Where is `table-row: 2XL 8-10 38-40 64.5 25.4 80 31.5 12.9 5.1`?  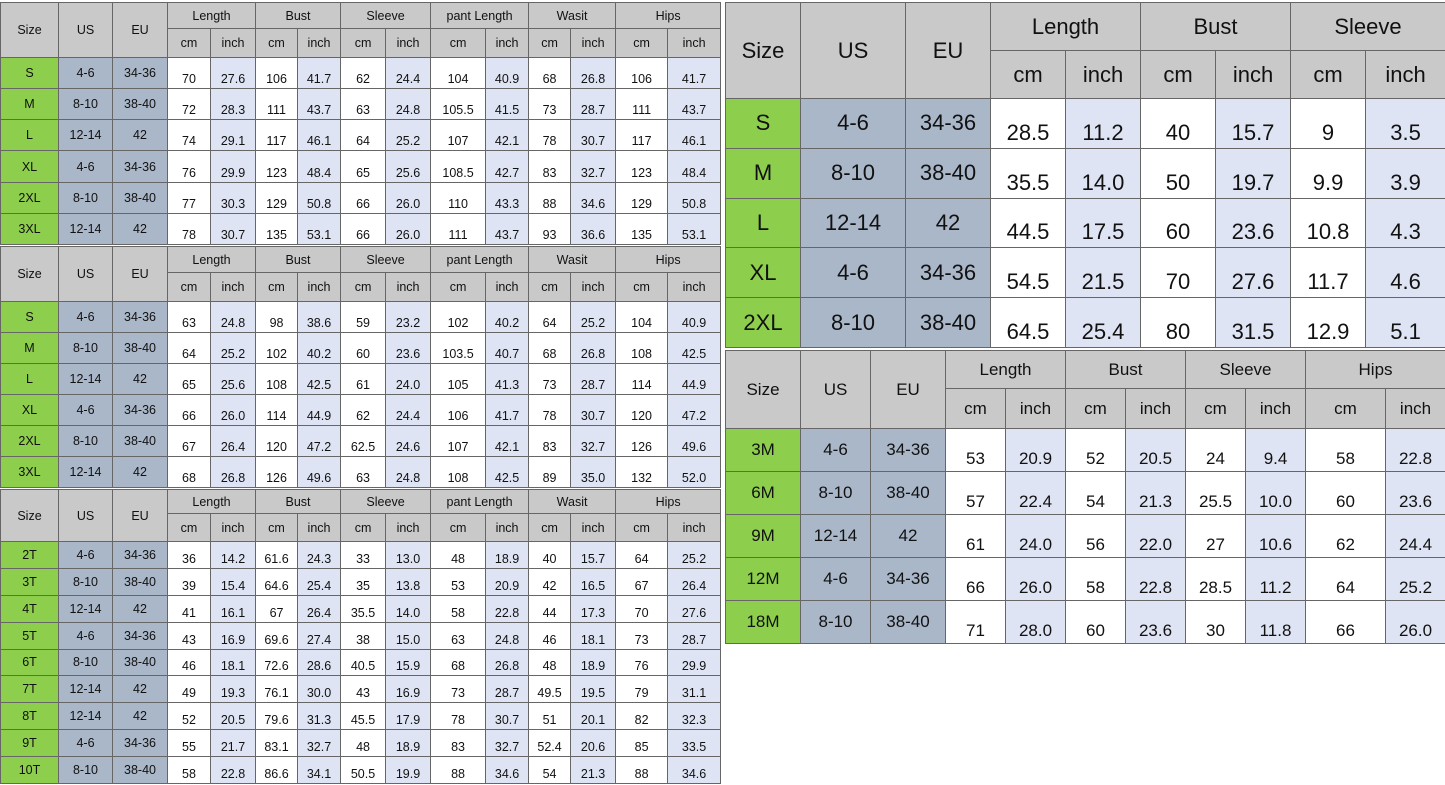 table-row: 2XL 8-10 38-40 64.5 25.4 80 31.5 12.9 5.1 is located at coordinates (1085, 322).